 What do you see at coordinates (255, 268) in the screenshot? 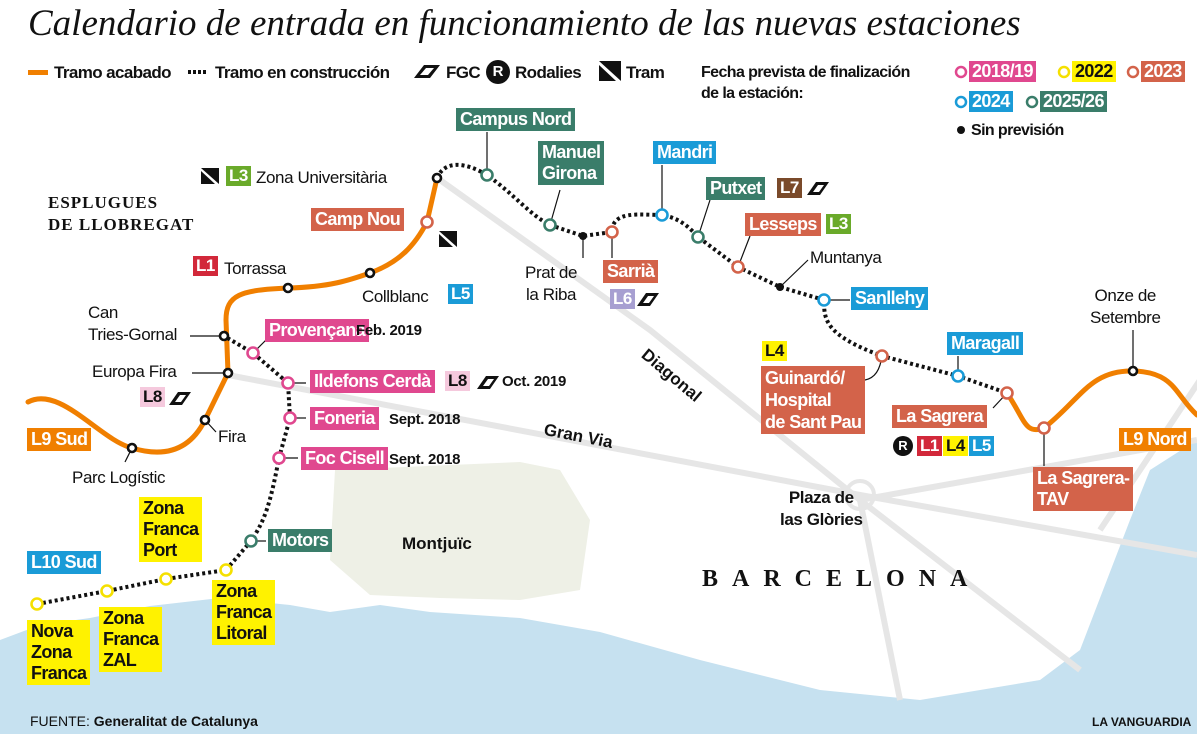
I see `label-torrassa: Torrassa` at bounding box center [255, 268].